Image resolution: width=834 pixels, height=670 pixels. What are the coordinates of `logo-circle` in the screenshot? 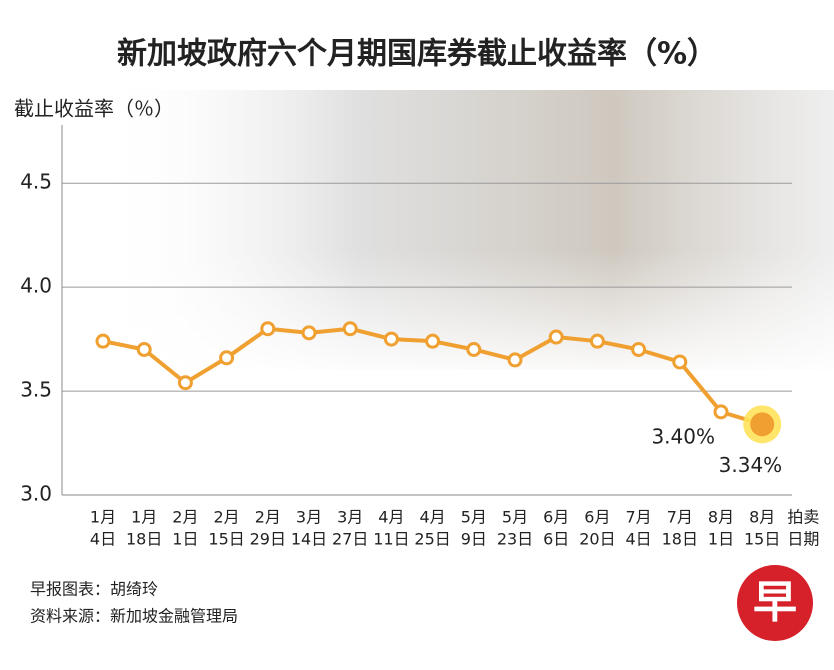 It's located at (775, 603).